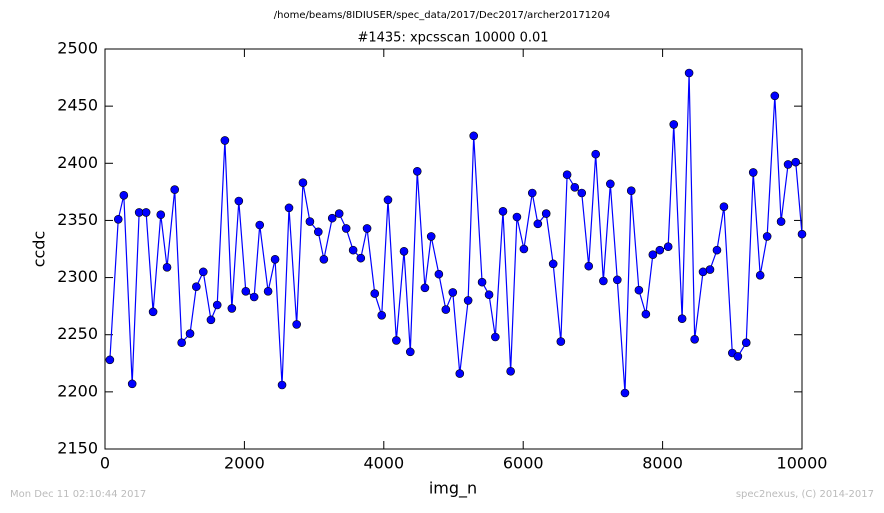 The height and width of the screenshot is (513, 884). I want to click on x-tick-label: 10000, so click(802, 463).